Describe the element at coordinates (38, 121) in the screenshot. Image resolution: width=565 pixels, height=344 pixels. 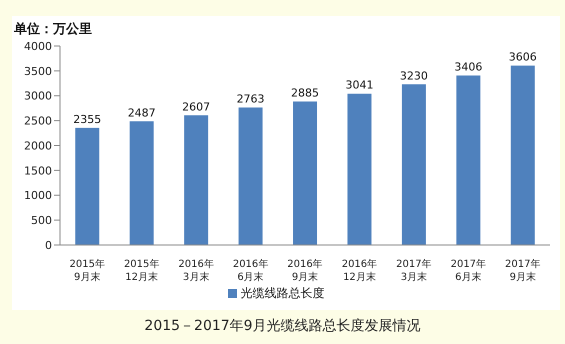
I see `y-tick-label: 2500` at that location.